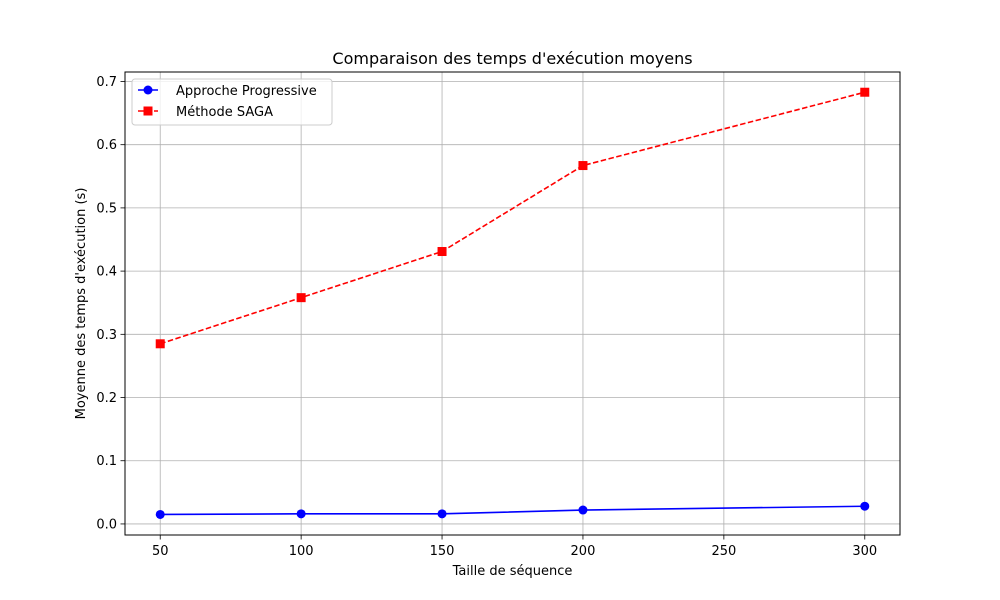 Image resolution: width=1000 pixels, height=600 pixels. I want to click on x-tick-label: 50, so click(160, 551).